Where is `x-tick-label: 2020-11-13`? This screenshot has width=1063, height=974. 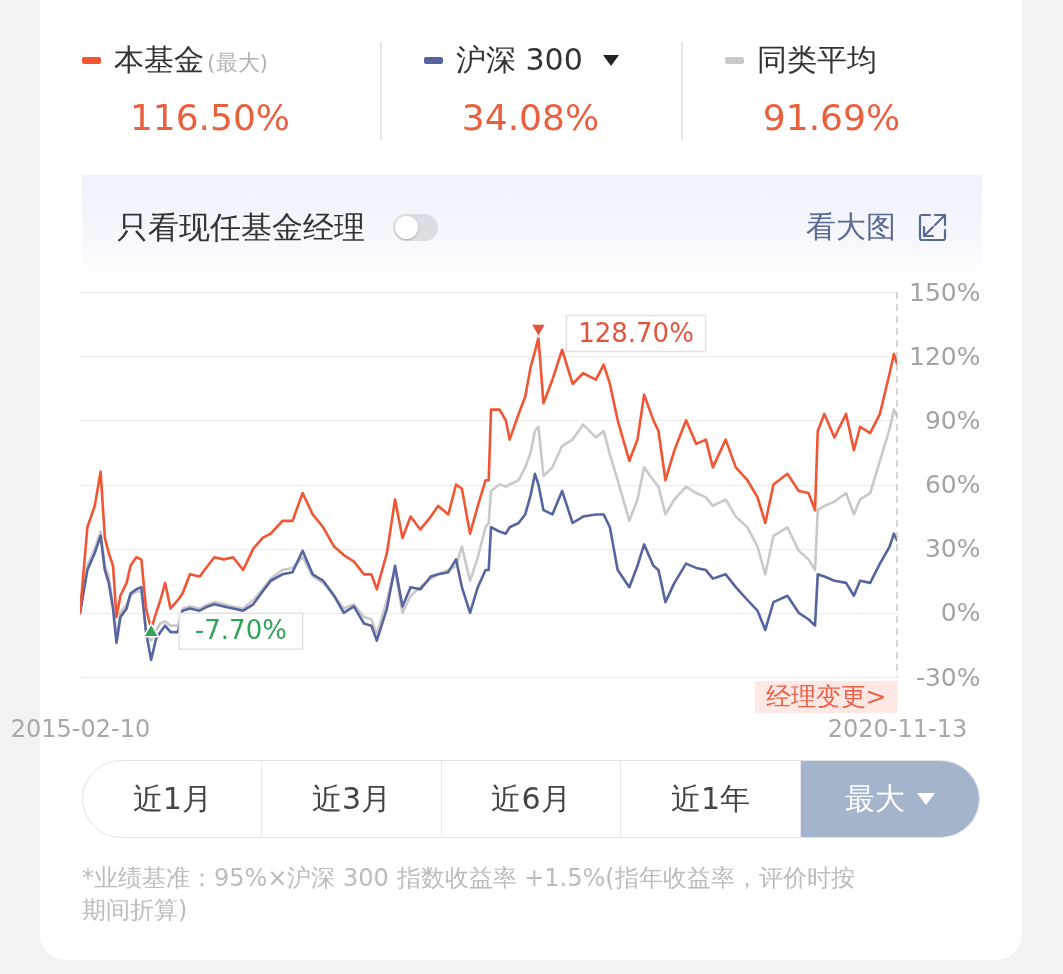 x-tick-label: 2020-11-13 is located at coordinates (897, 728).